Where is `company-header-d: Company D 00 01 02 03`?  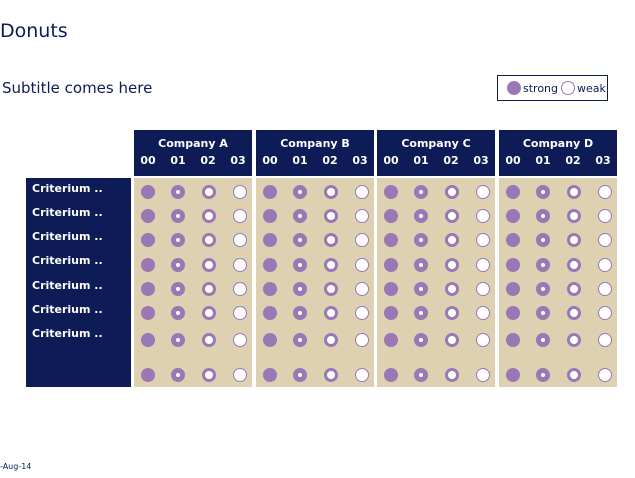 company-header-d: Company D 00 01 02 03 is located at coordinates (558, 153).